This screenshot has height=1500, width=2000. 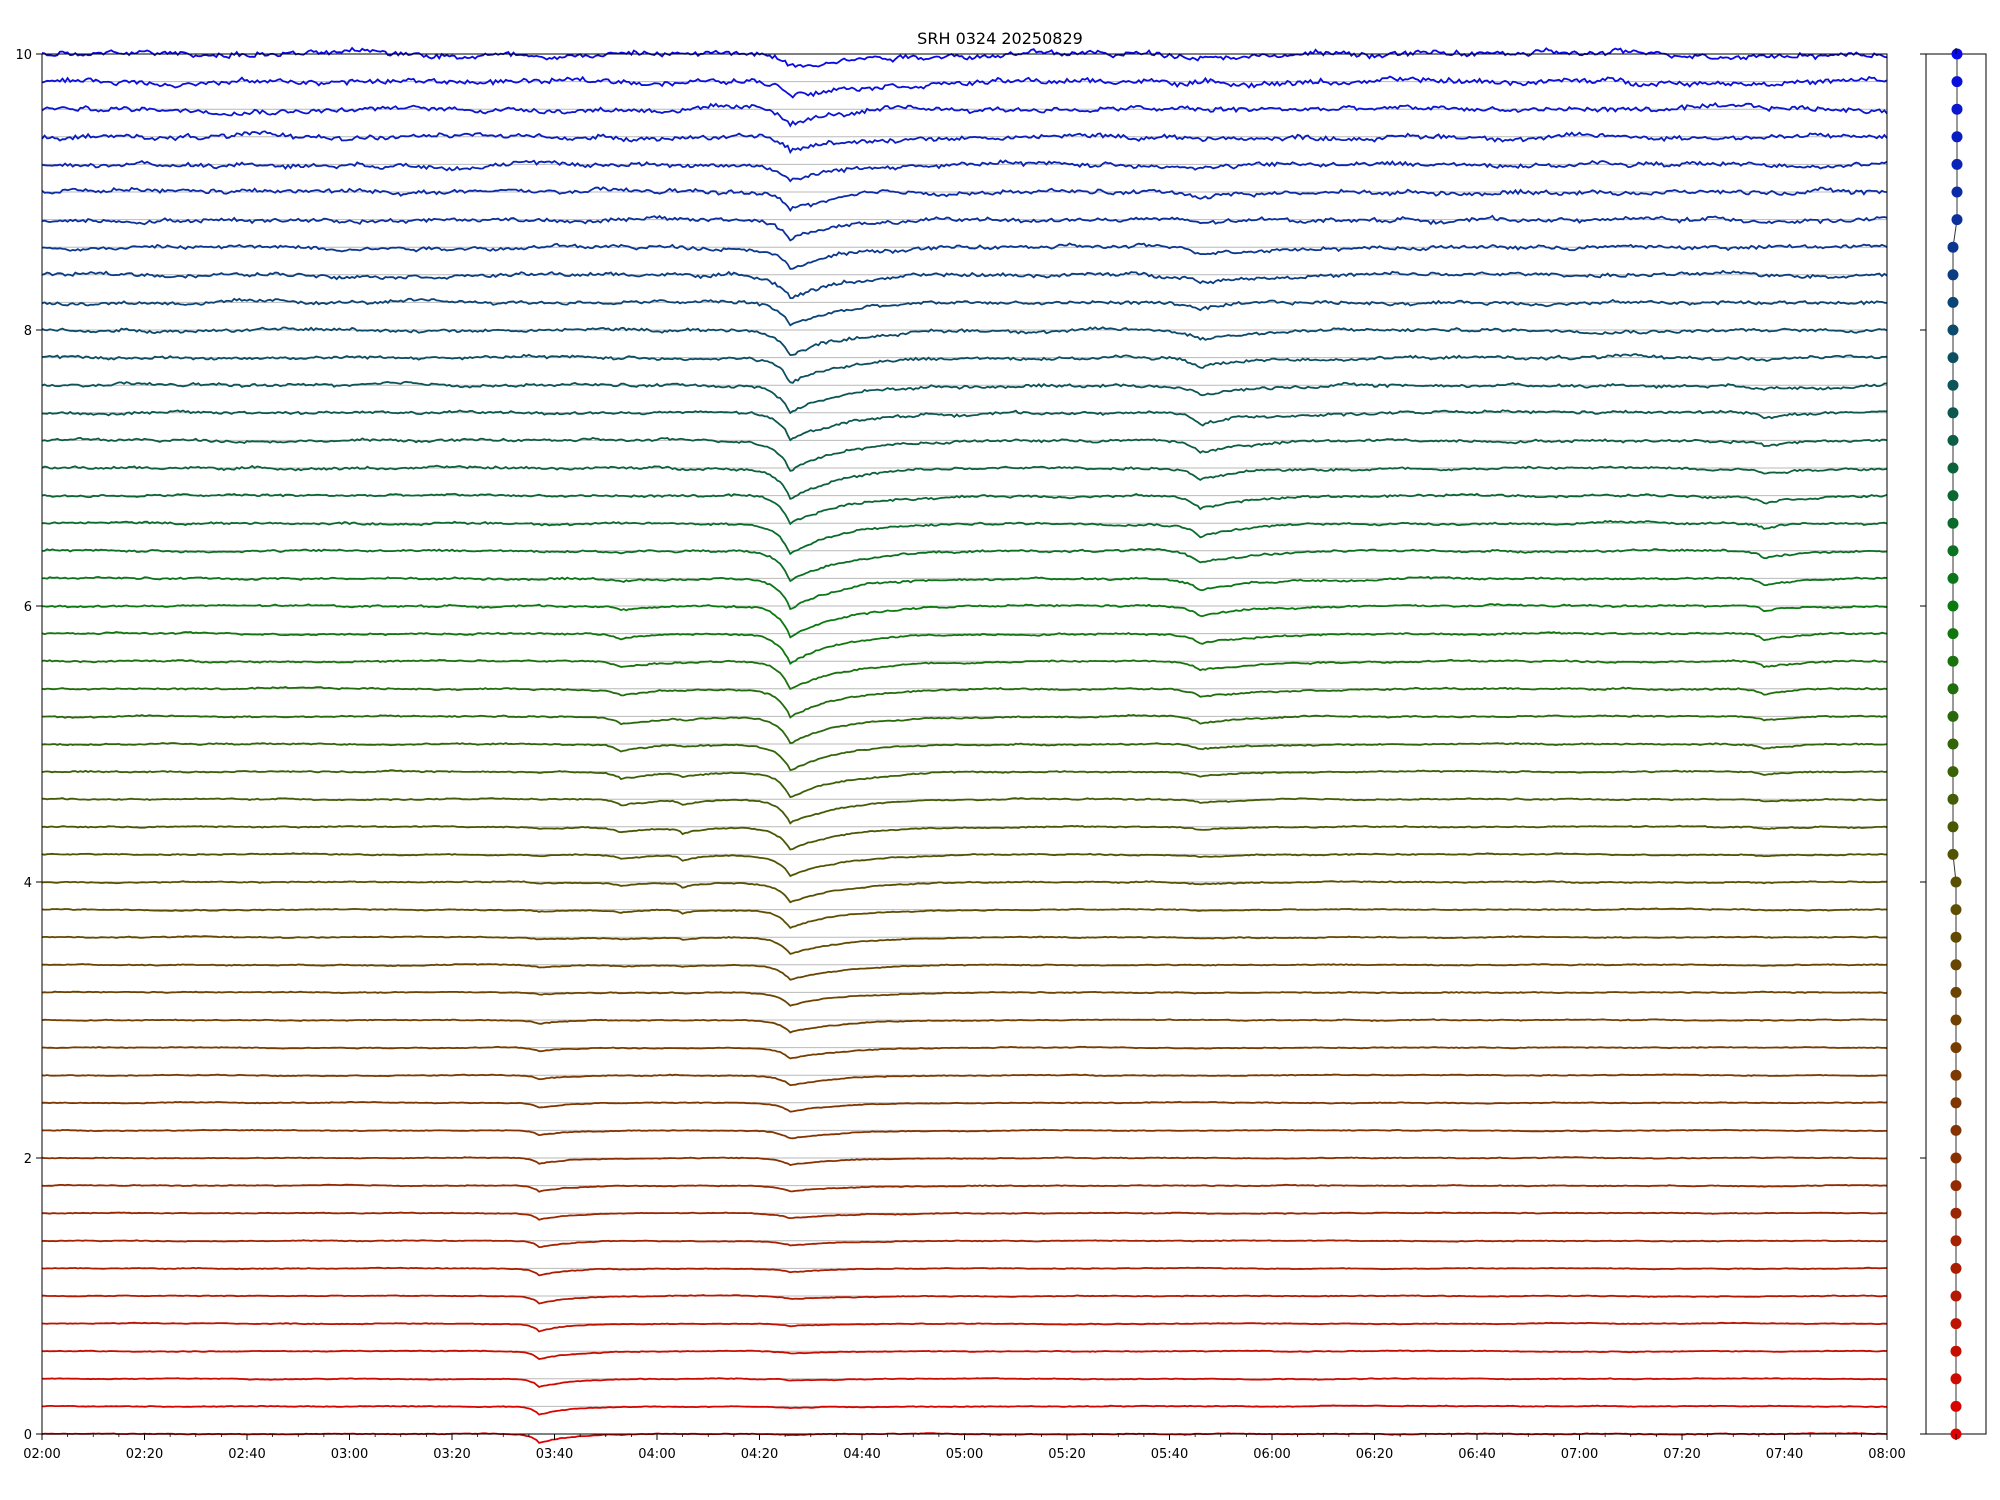 What do you see at coordinates (41, 1454) in the screenshot?
I see `x-tick-label: 02:00` at bounding box center [41, 1454].